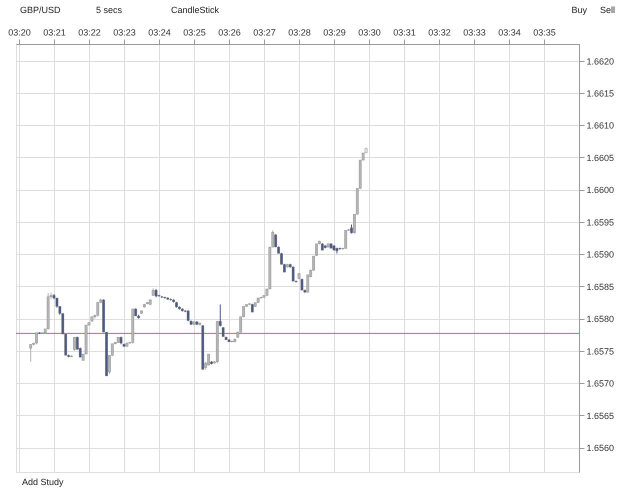 This screenshot has height=493, width=625. I want to click on x-tick-label: 03:32, so click(439, 33).